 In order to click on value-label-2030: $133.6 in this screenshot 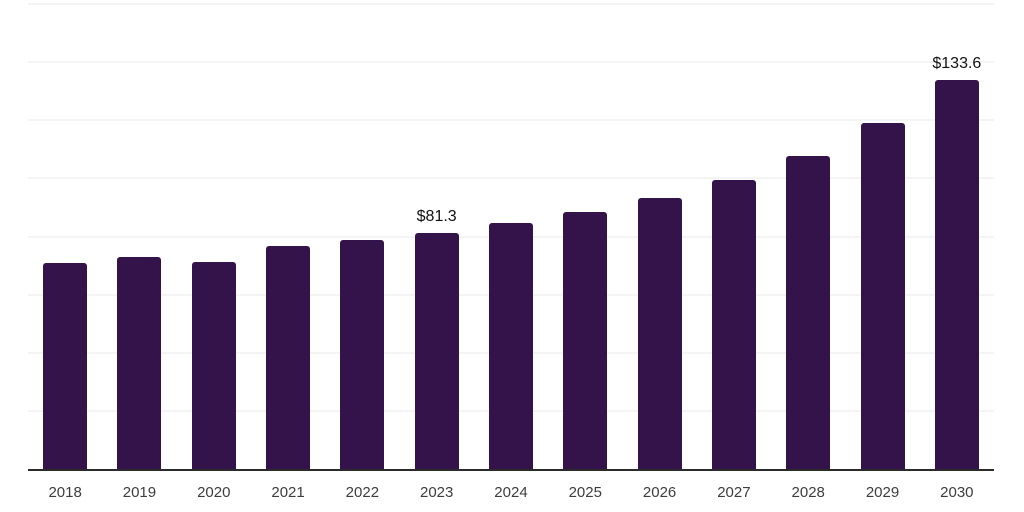, I will do `click(957, 64)`.